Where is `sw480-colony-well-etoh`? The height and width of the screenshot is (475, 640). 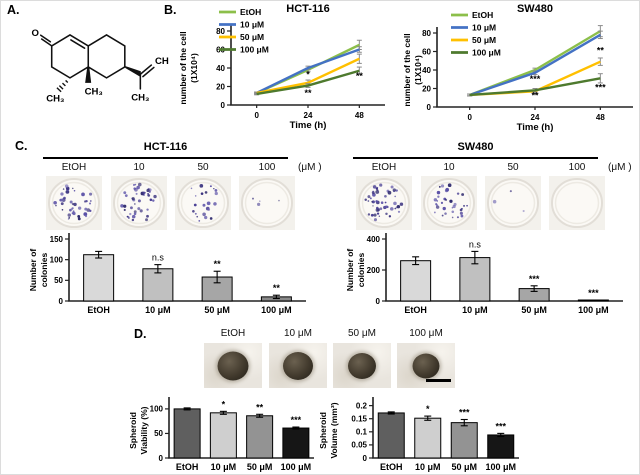
sw480-colony-well-etoh is located at coordinates (384, 203).